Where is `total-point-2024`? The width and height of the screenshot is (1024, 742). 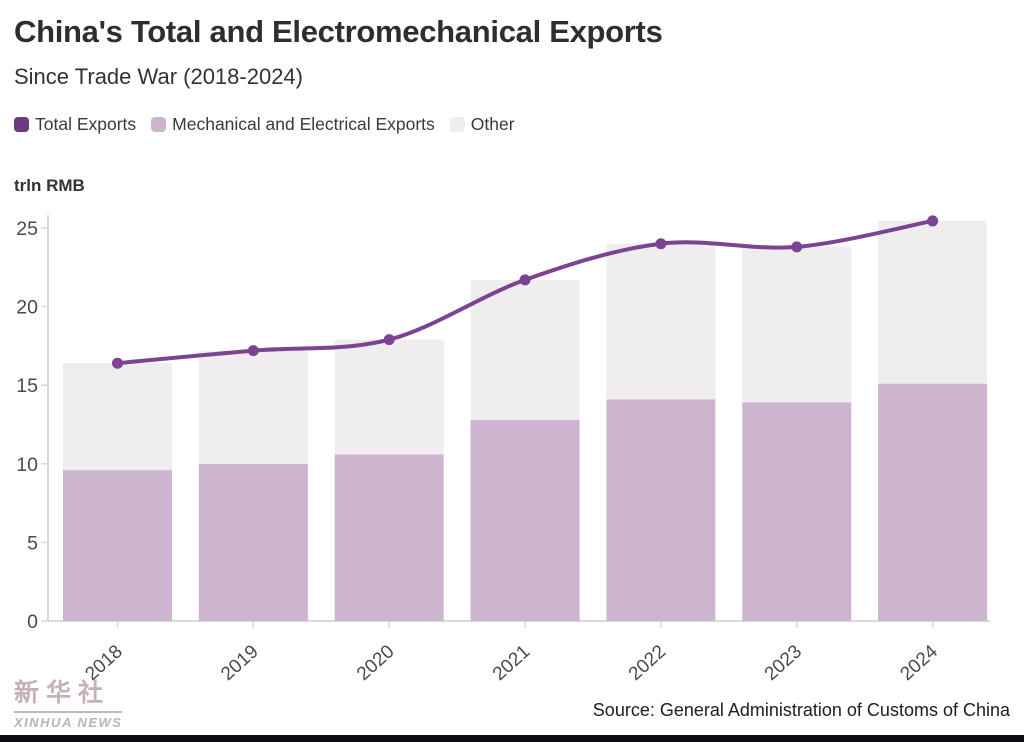 total-point-2024 is located at coordinates (933, 221).